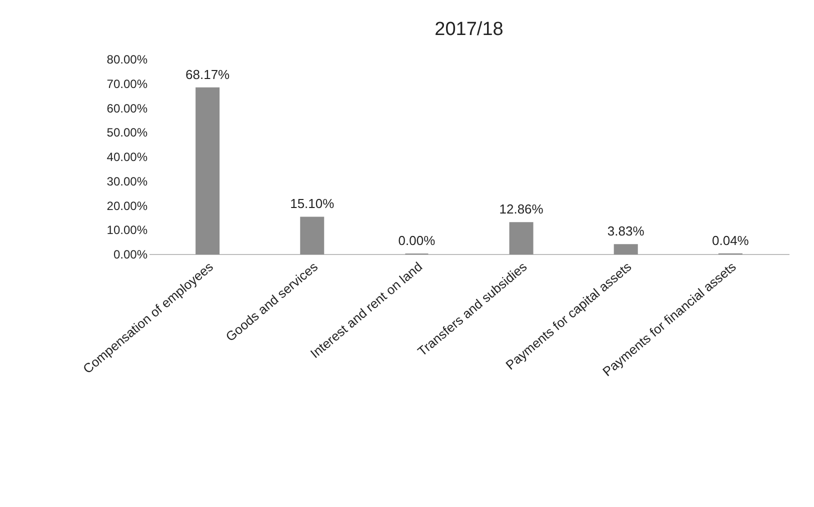  I want to click on chart-title: 2017/18, so click(469, 29).